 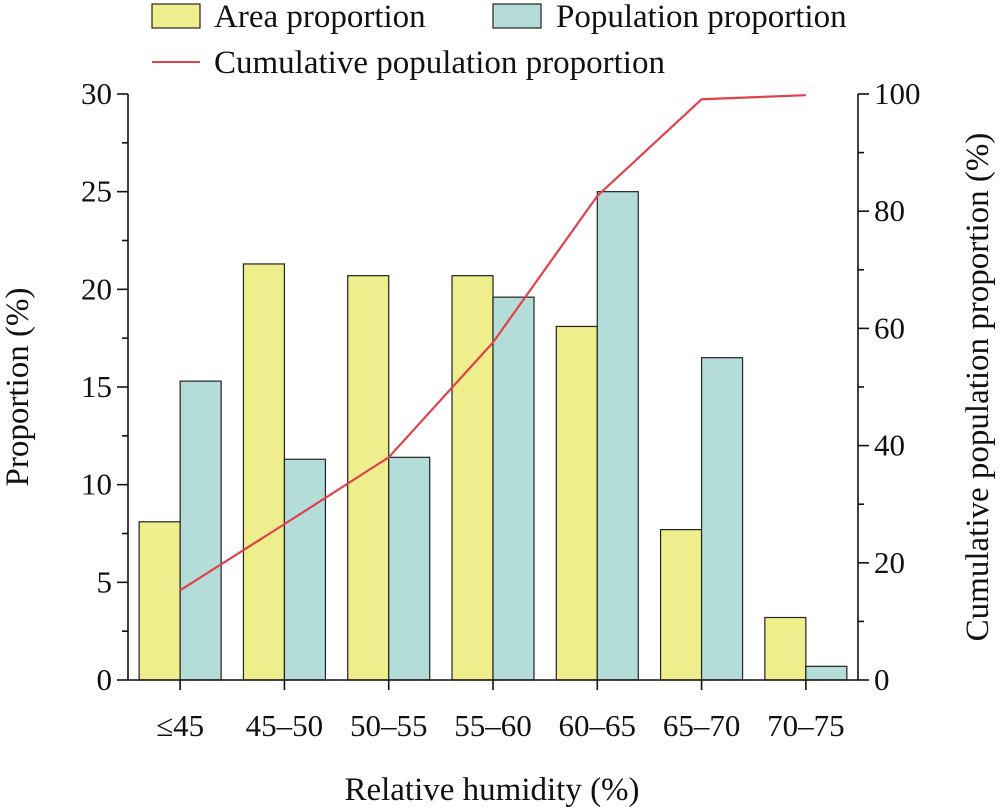 I want to click on y-tick-label-2: 10, so click(x=96, y=484).